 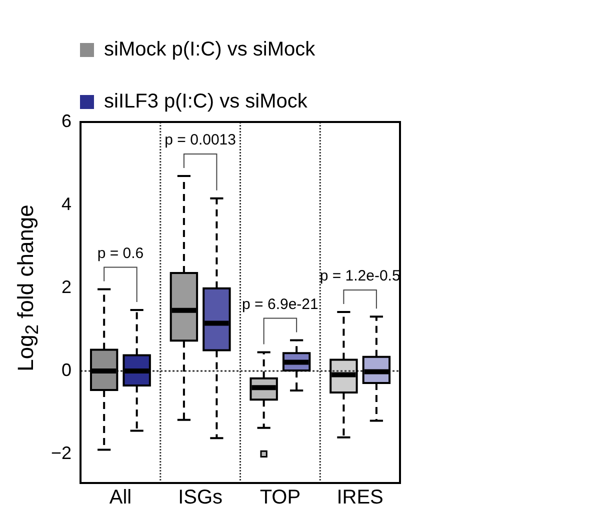 I want to click on annotation: p = 0.6, so click(x=120, y=253).